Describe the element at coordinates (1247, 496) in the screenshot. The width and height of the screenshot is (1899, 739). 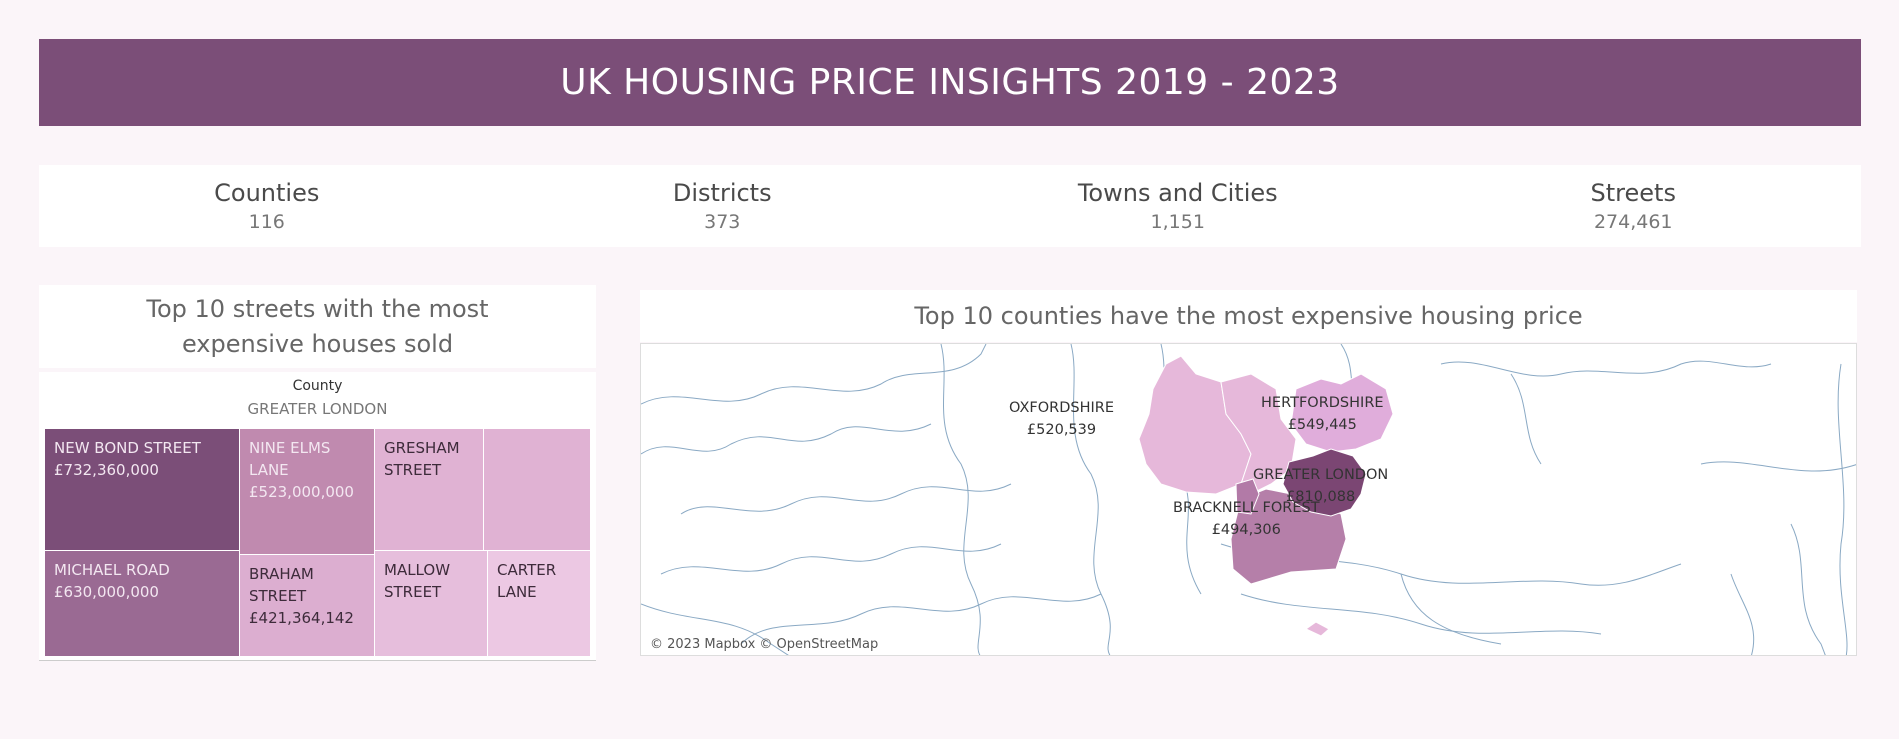
I see `bracknell-forest-shape` at that location.